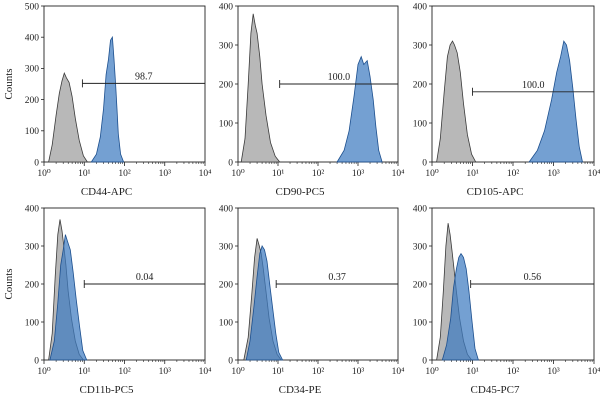  Describe the element at coordinates (32, 7) in the screenshot. I see `y-tick-label: 500` at that location.